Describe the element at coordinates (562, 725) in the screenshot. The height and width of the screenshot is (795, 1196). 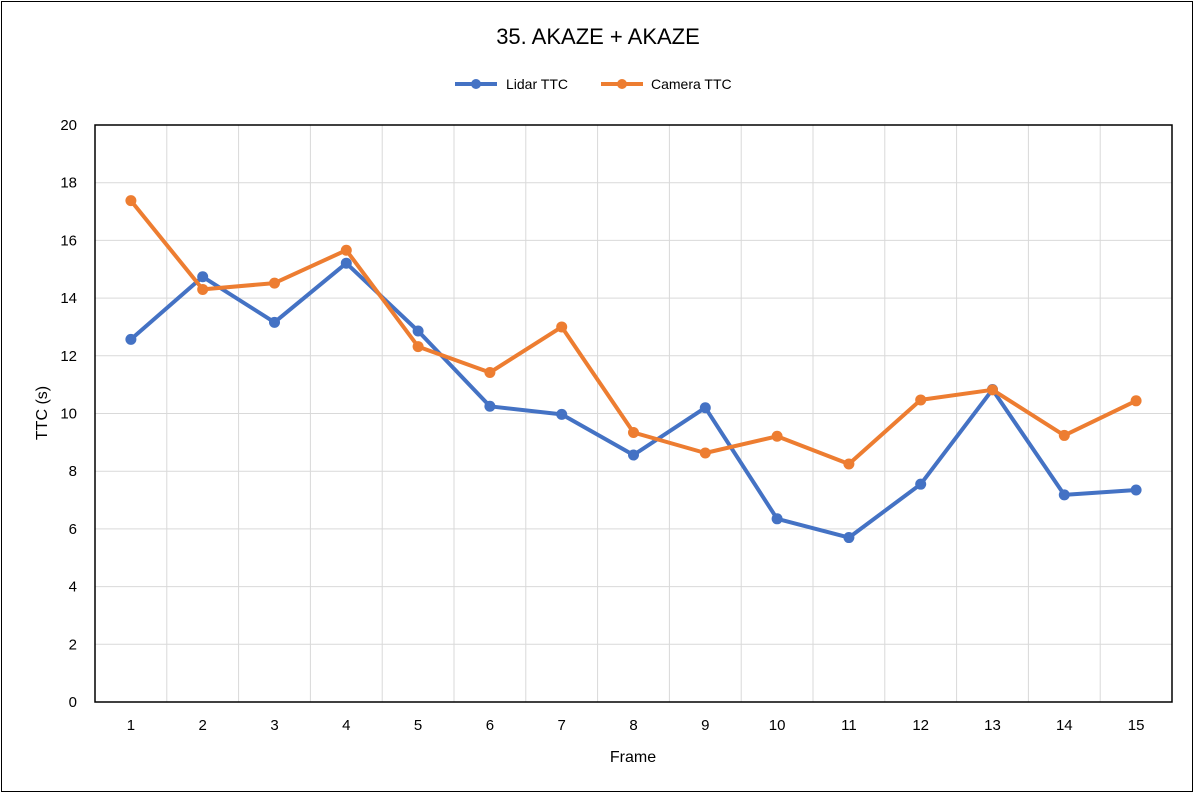
I see `x-tick-label: 7` at that location.